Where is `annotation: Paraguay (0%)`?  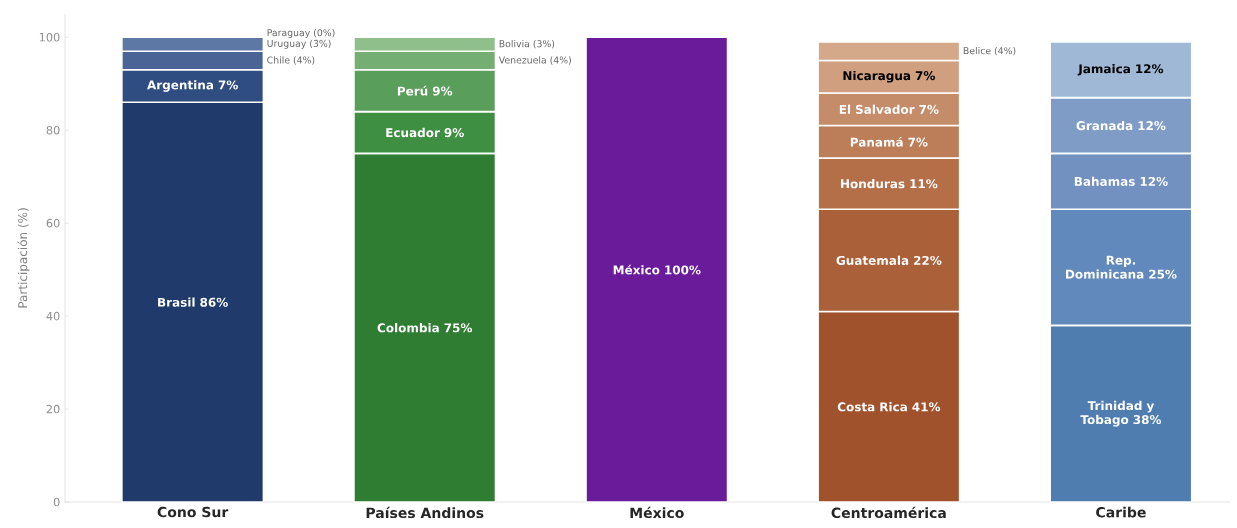 annotation: Paraguay (0%) is located at coordinates (301, 34).